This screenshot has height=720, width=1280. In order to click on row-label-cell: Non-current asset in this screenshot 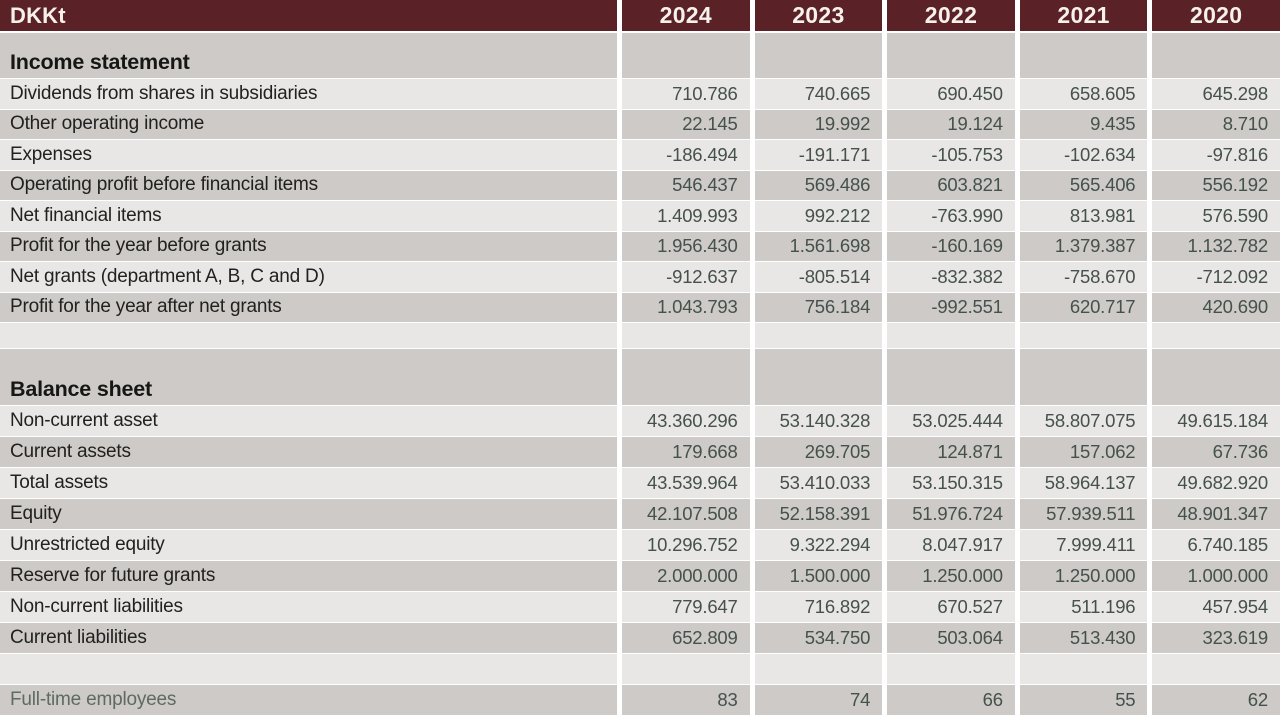, I will do `click(308, 421)`.